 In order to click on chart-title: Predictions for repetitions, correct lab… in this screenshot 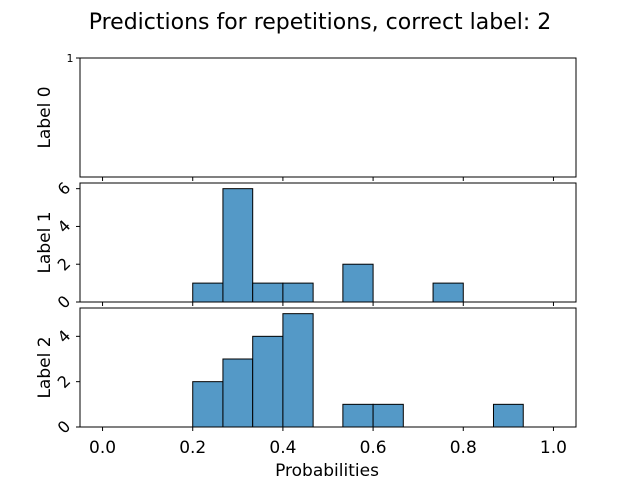, I will do `click(320, 22)`.